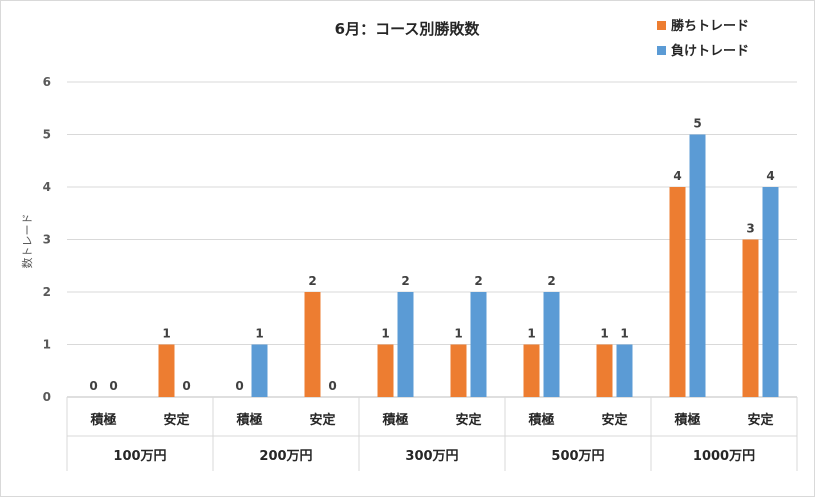 This screenshot has width=815, height=497. What do you see at coordinates (750, 229) in the screenshot?
I see `data-label: 3` at bounding box center [750, 229].